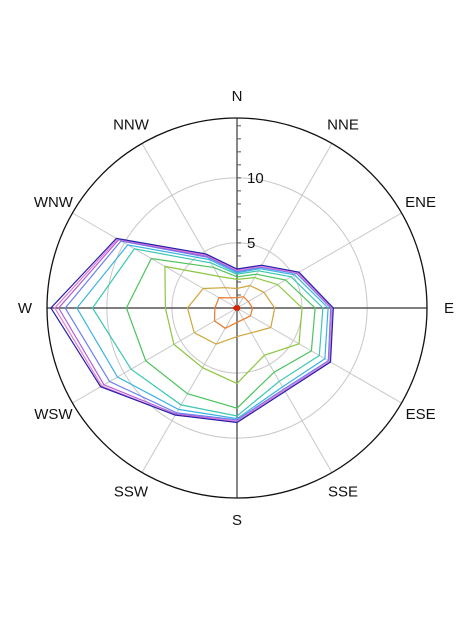  What do you see at coordinates (343, 124) in the screenshot?
I see `direction-label-nne: NNE` at bounding box center [343, 124].